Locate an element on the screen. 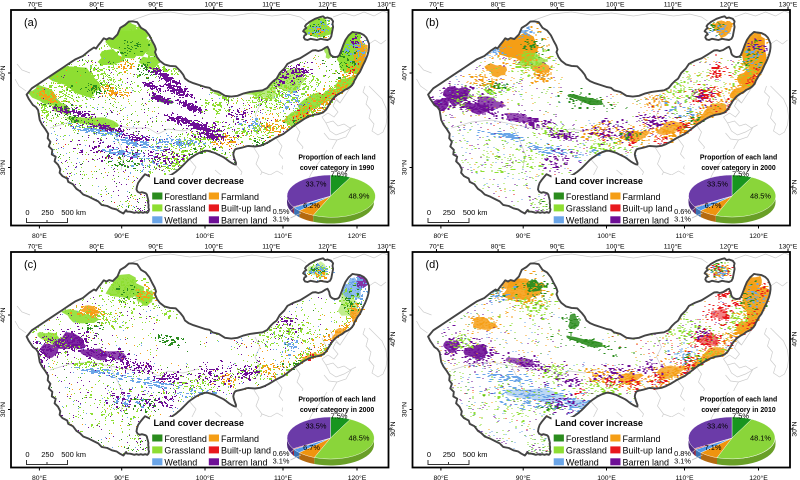 The height and width of the screenshot is (480, 800). svg-text: 33.7% is located at coordinates (316, 184).